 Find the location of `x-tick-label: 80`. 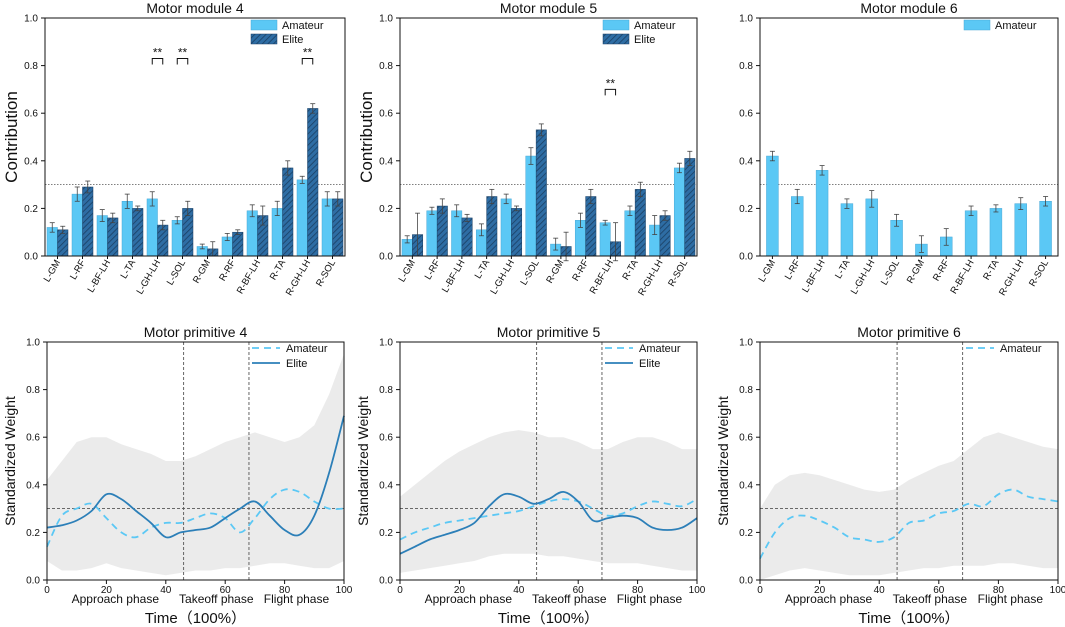

x-tick-label: 80 is located at coordinates (999, 590).